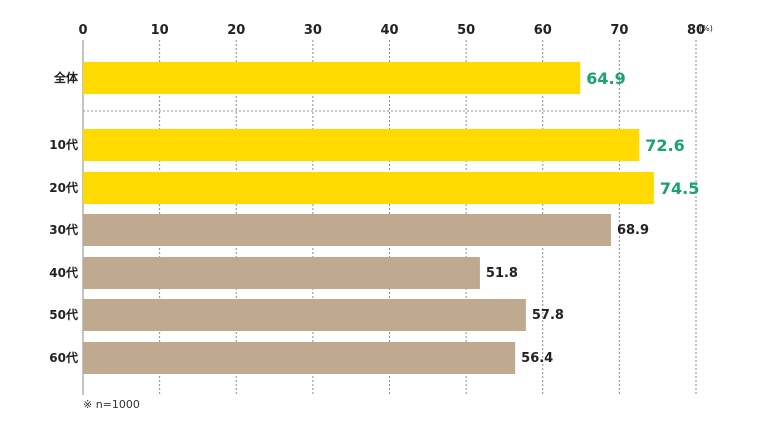  What do you see at coordinates (63, 187) in the screenshot?
I see `category-label: 20代` at bounding box center [63, 187].